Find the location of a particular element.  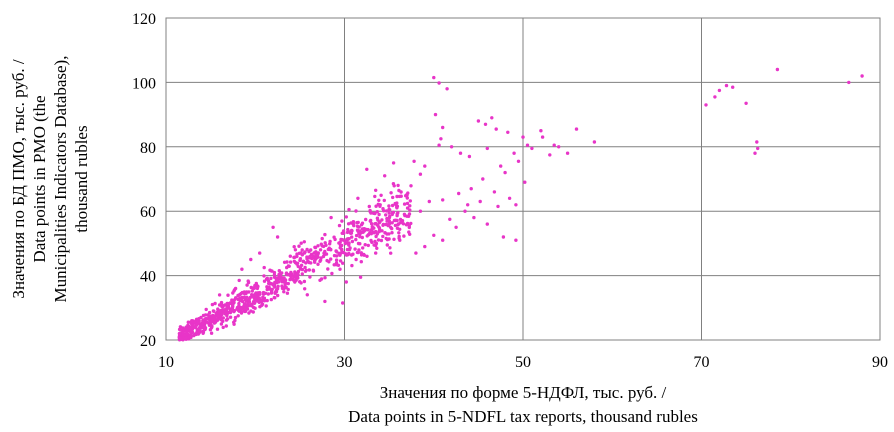

x-tick-label: 90 is located at coordinates (880, 362).